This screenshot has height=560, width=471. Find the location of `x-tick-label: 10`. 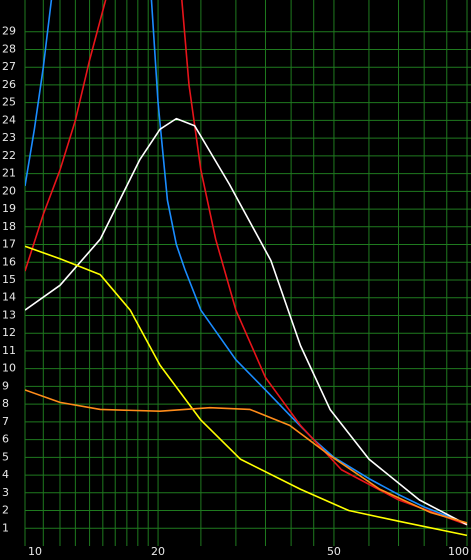

x-tick-label: 10 is located at coordinates (35, 551).